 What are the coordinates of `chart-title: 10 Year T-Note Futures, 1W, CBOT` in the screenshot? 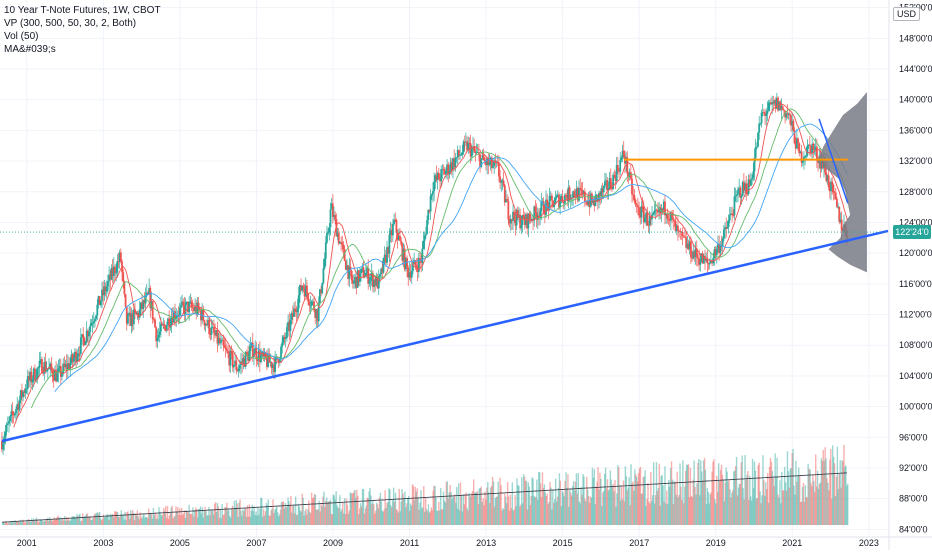 It's located at (82, 10).